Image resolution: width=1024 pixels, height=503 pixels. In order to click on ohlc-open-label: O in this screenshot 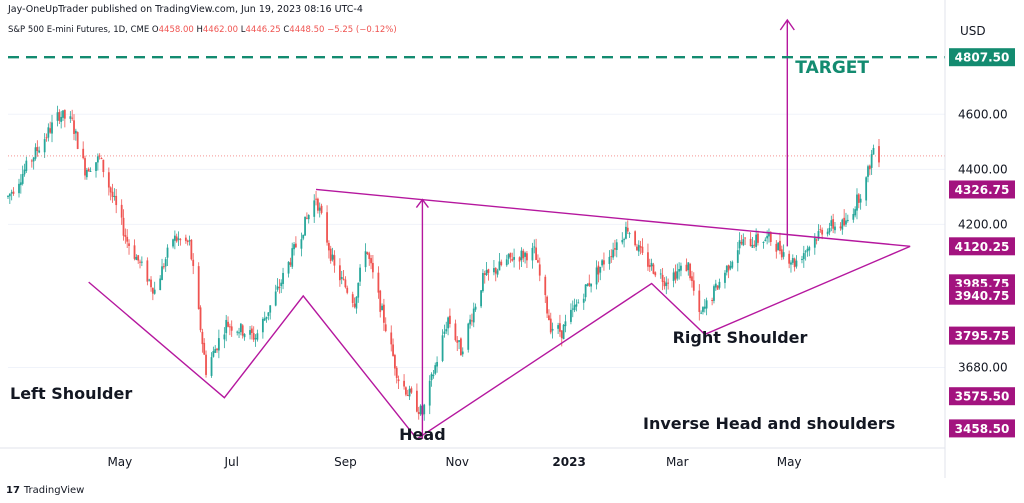, I will do `click(155, 30)`.